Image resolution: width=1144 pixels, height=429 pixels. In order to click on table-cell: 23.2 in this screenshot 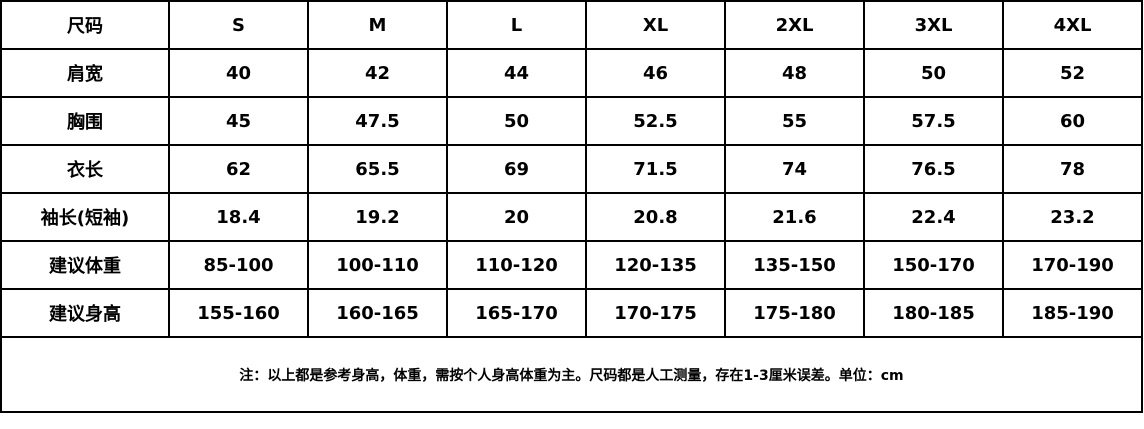, I will do `click(1072, 217)`.